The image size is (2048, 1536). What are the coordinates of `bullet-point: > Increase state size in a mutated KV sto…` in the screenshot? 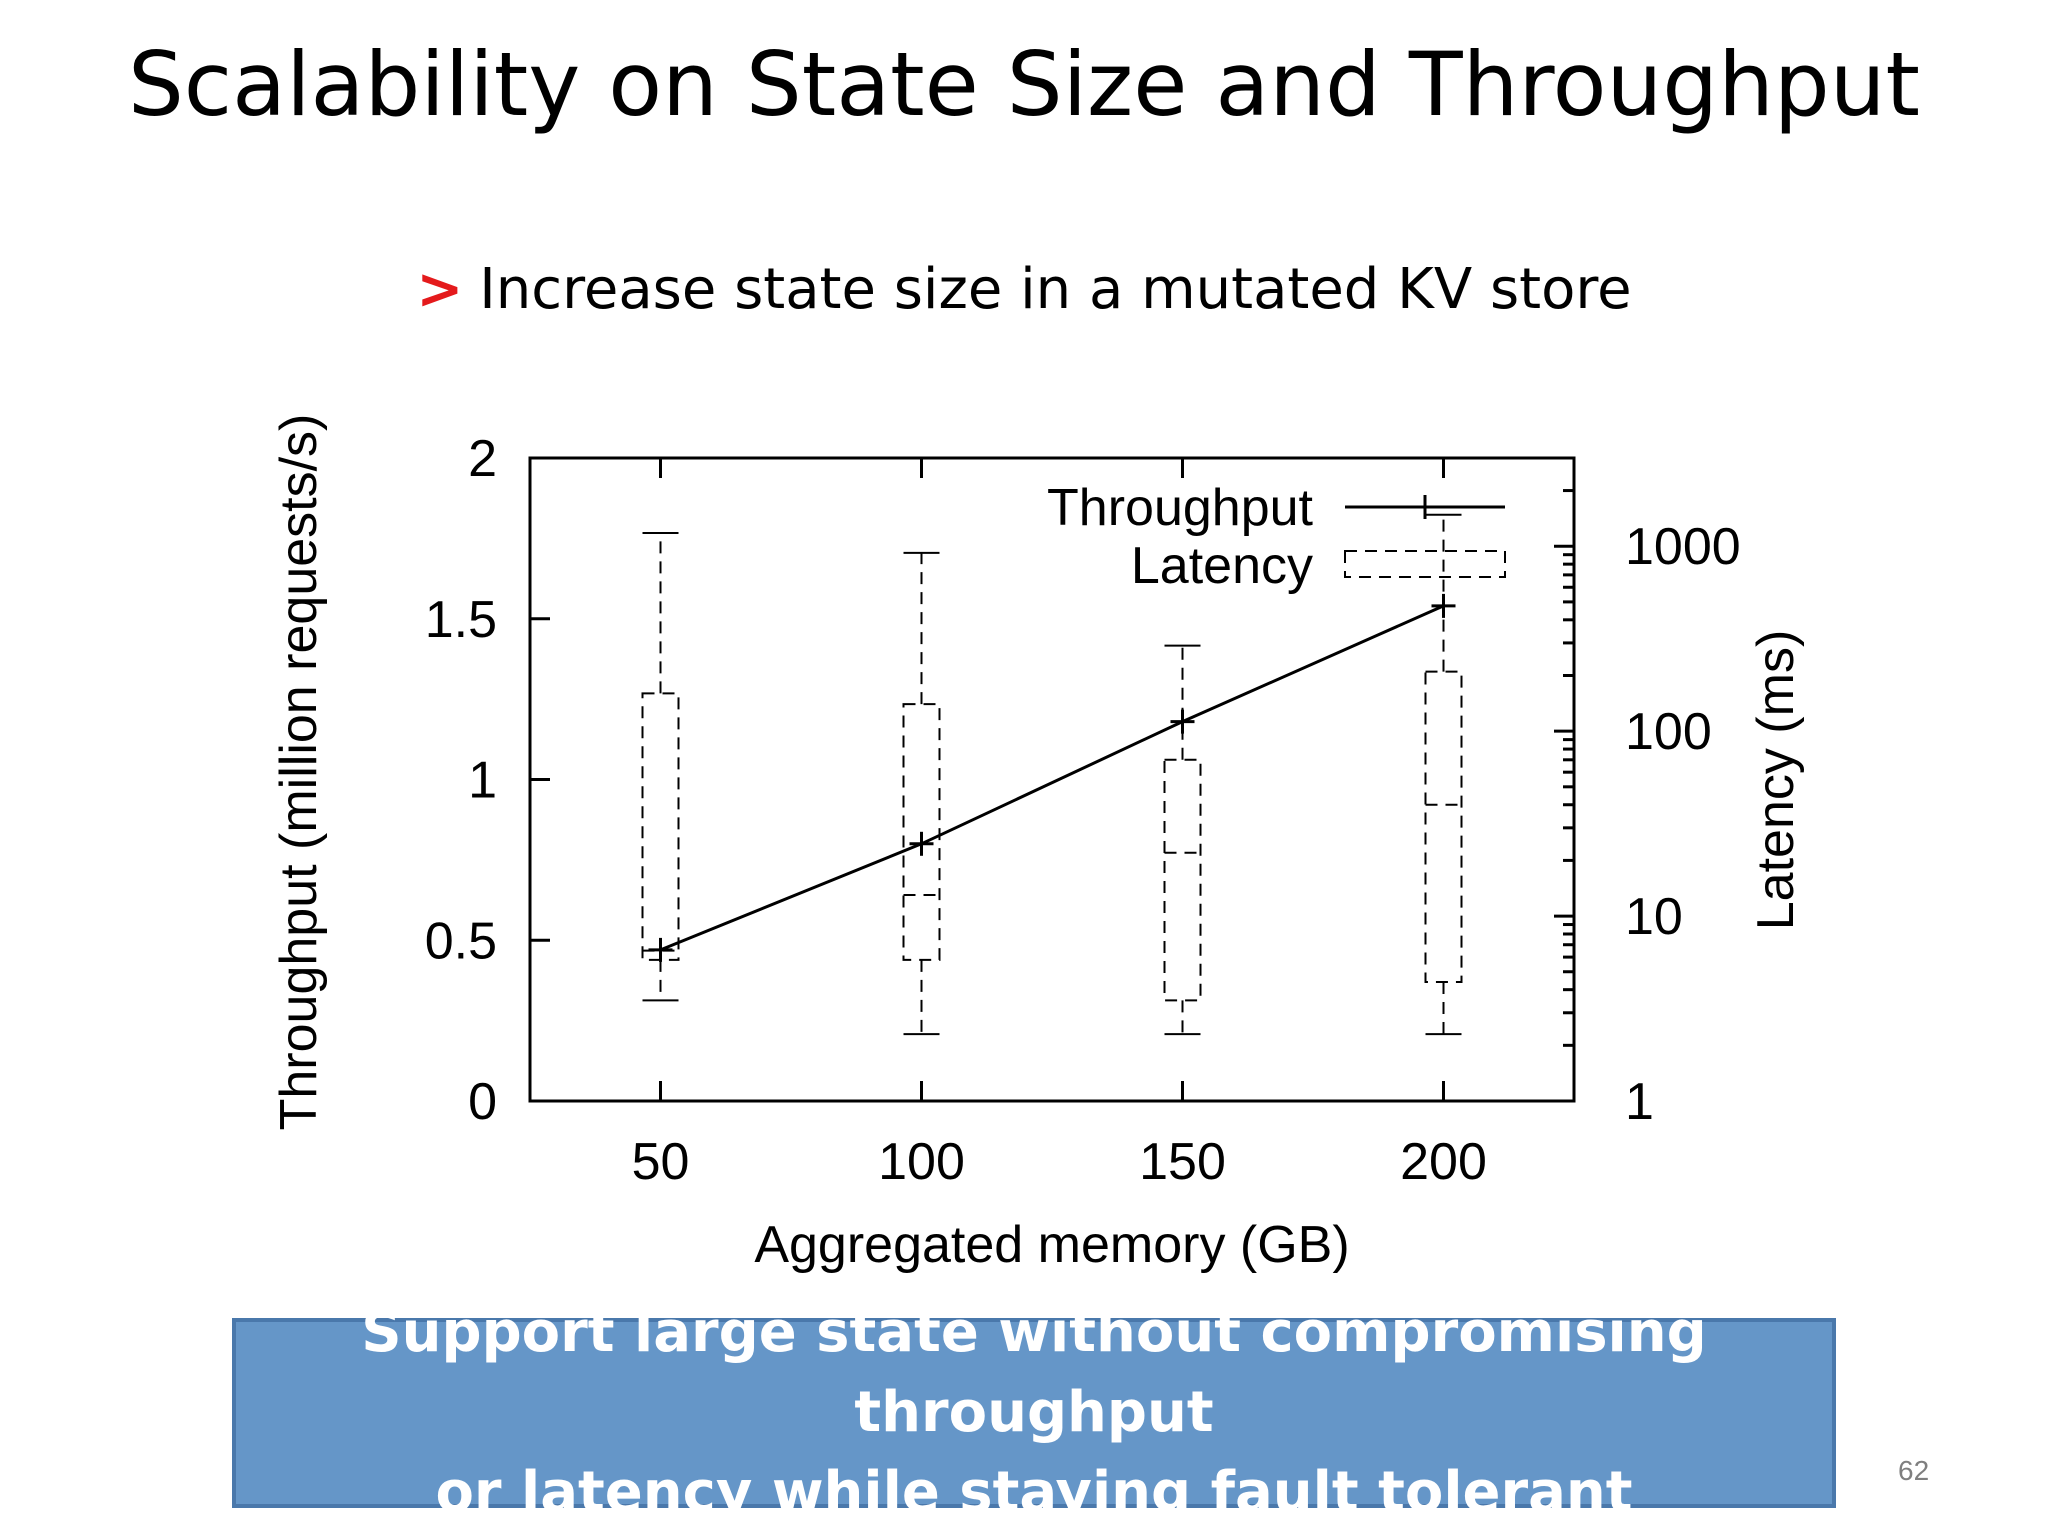 It's located at (1024, 290).